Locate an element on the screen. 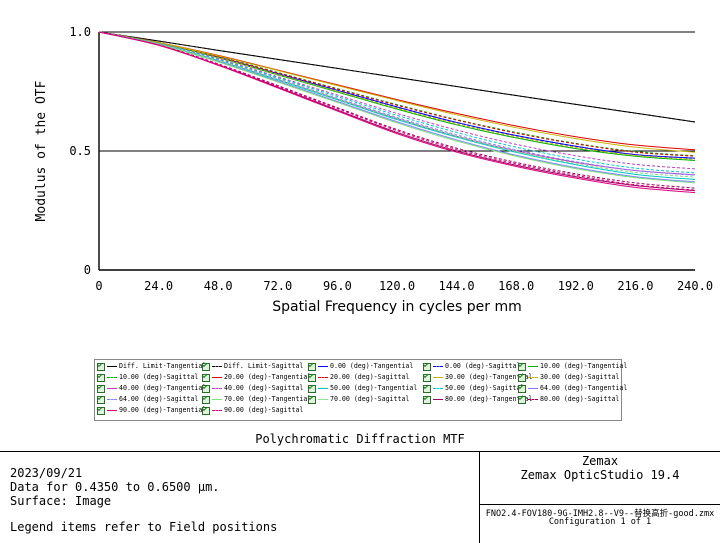 Image resolution: width=720 pixels, height=543 pixels. x-tick-label: 216.0 is located at coordinates (635, 286).